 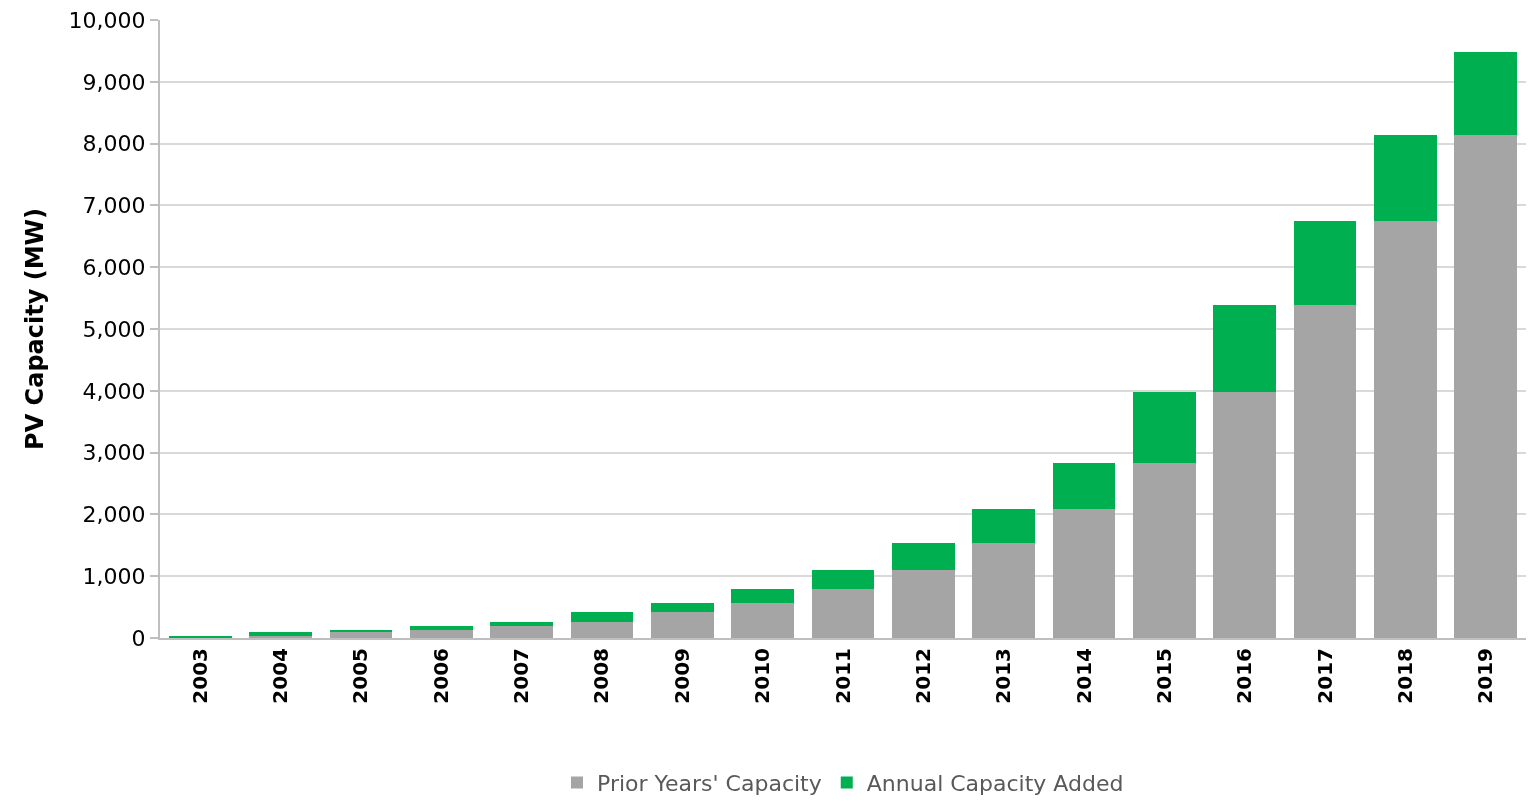 What do you see at coordinates (1163, 676) in the screenshot?
I see `x-tick-label: 2015` at bounding box center [1163, 676].